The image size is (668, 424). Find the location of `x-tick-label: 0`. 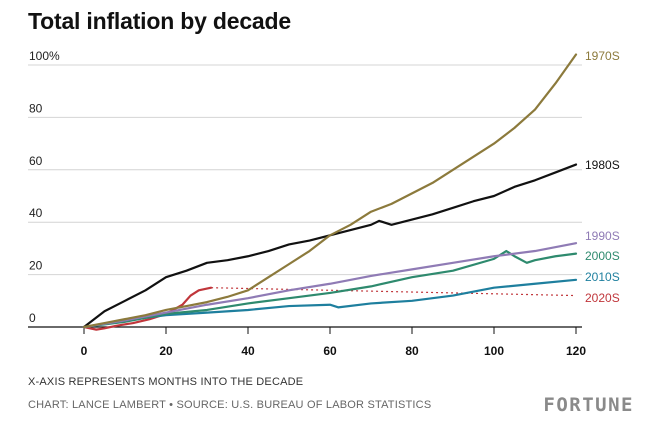

x-tick-label: 0 is located at coordinates (84, 351).